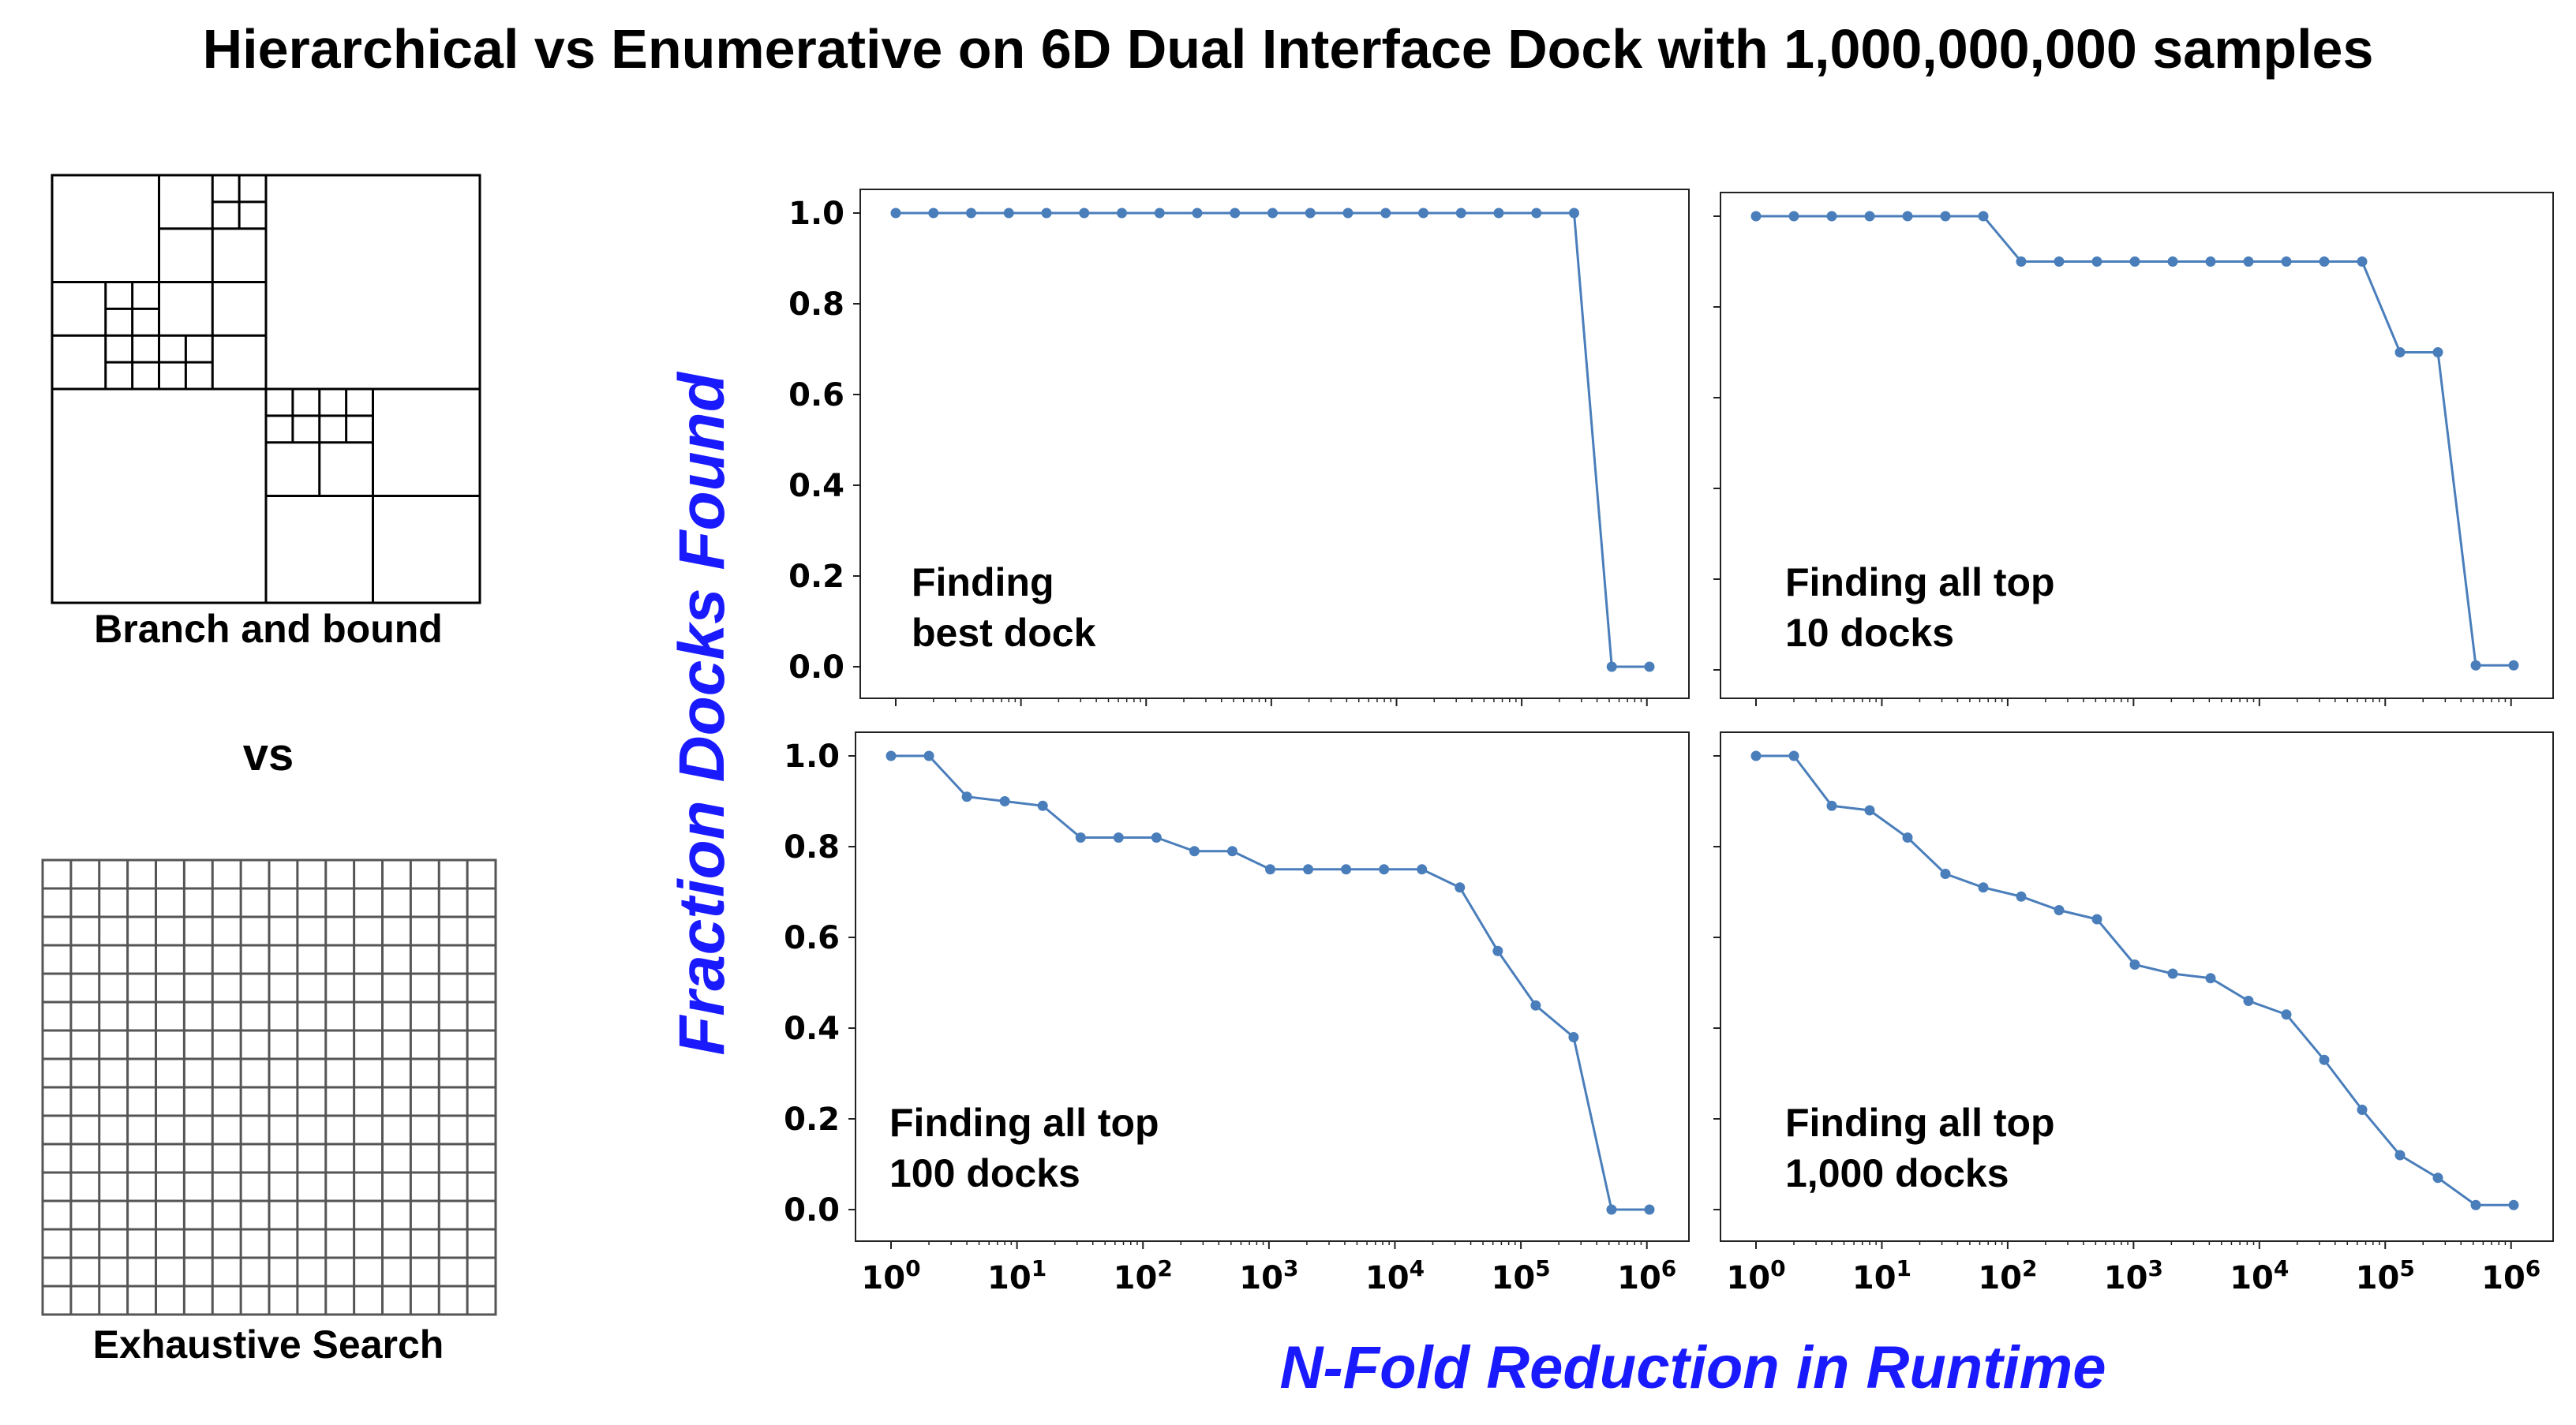 The height and width of the screenshot is (1425, 2576). What do you see at coordinates (268, 629) in the screenshot?
I see `branch-and-bound-label: Branch and bound` at bounding box center [268, 629].